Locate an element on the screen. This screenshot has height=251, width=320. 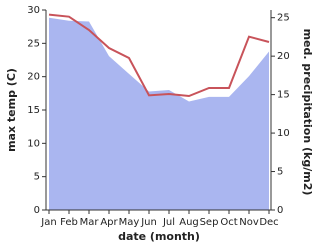
y2-tick-label: 15 is located at coordinates (283, 95).